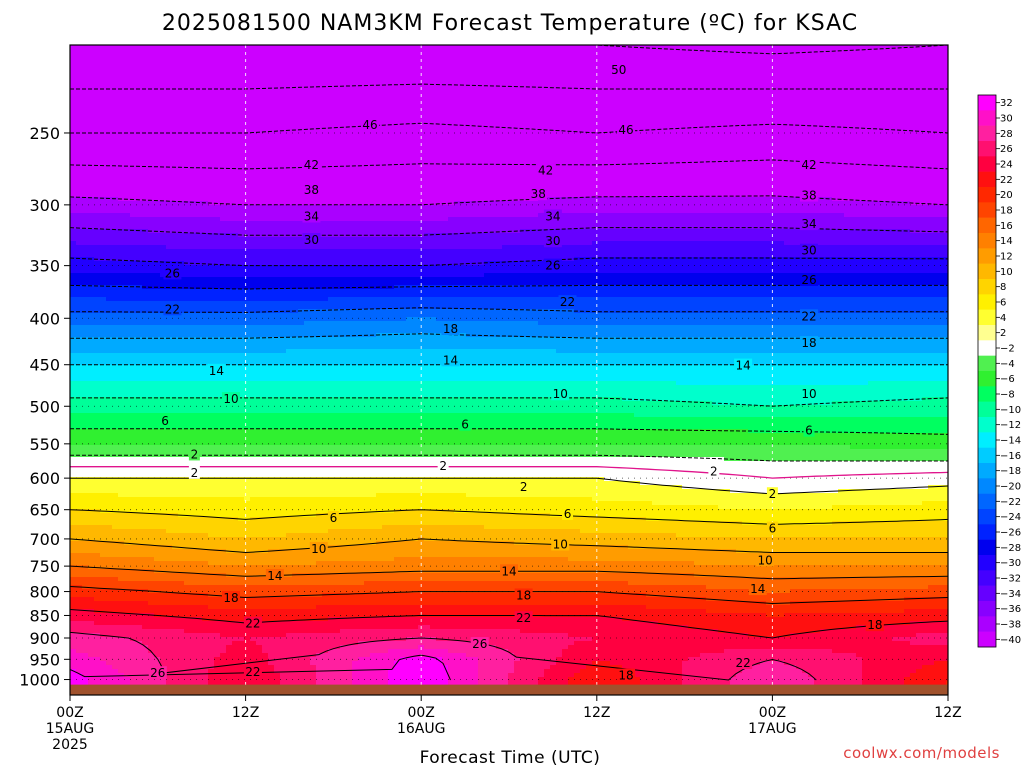  I want to click on colorbar-label: −10, so click(1010, 410).